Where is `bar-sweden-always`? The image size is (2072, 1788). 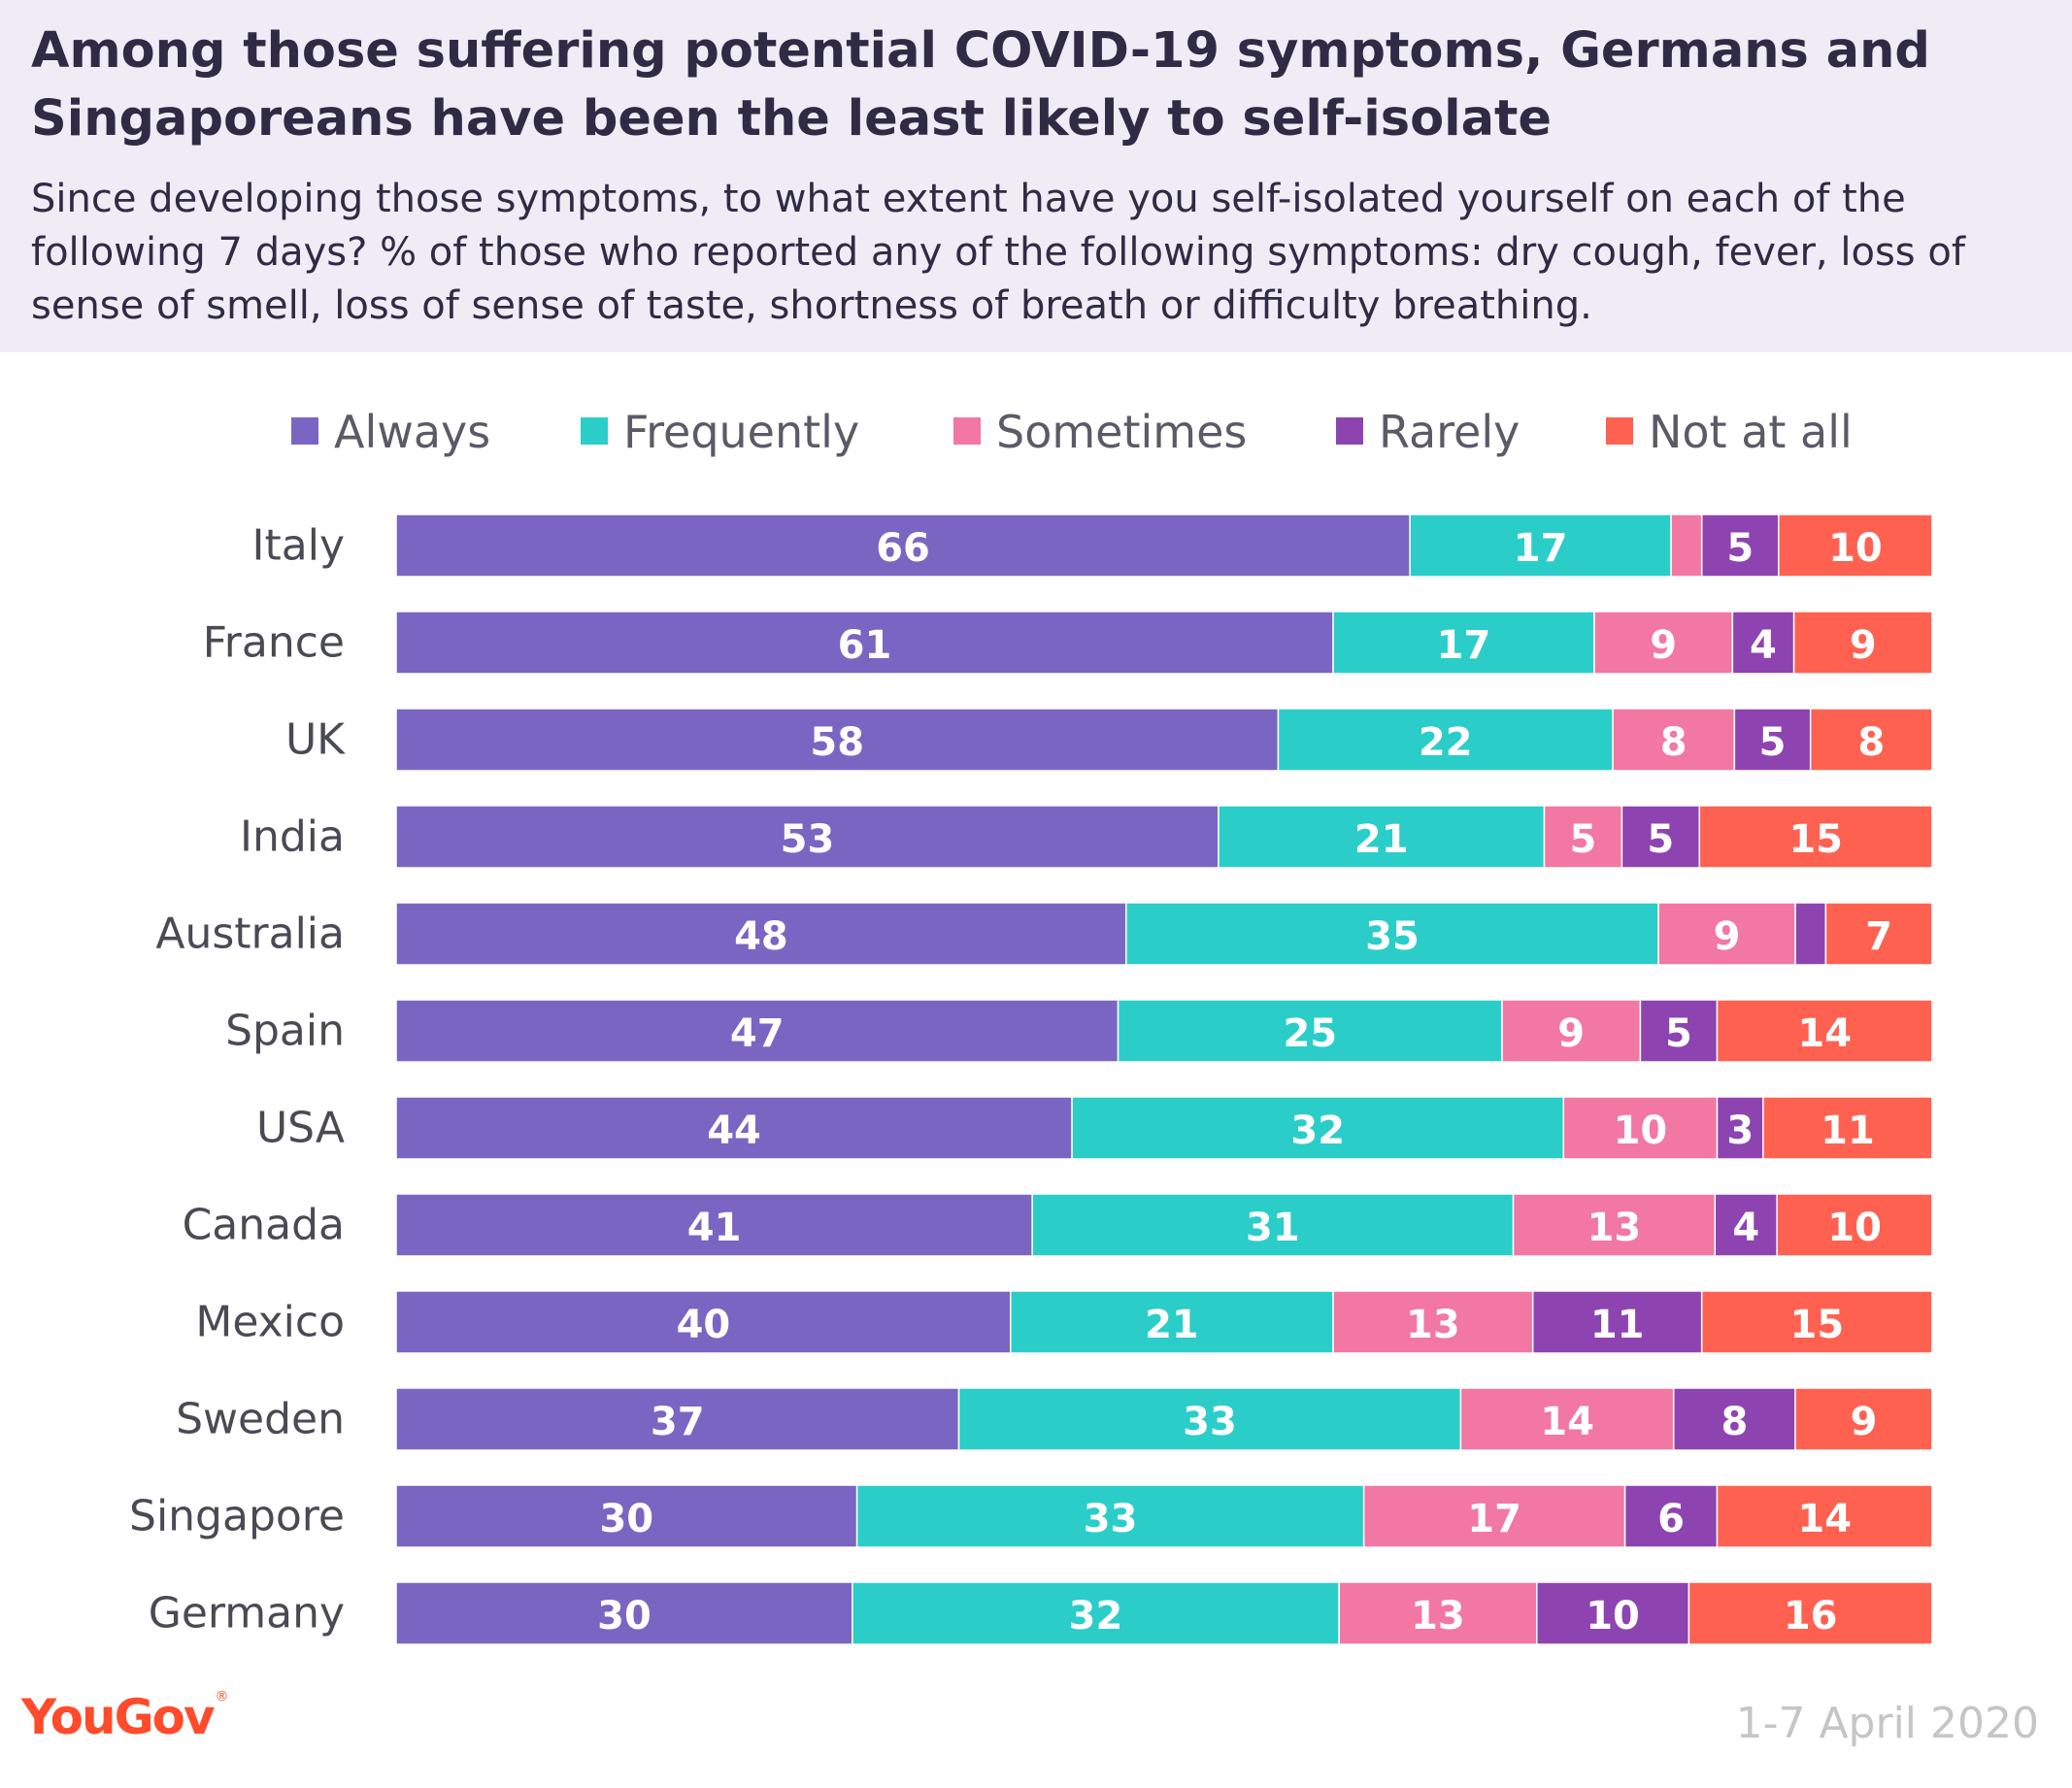
bar-sweden-always is located at coordinates (677, 1419).